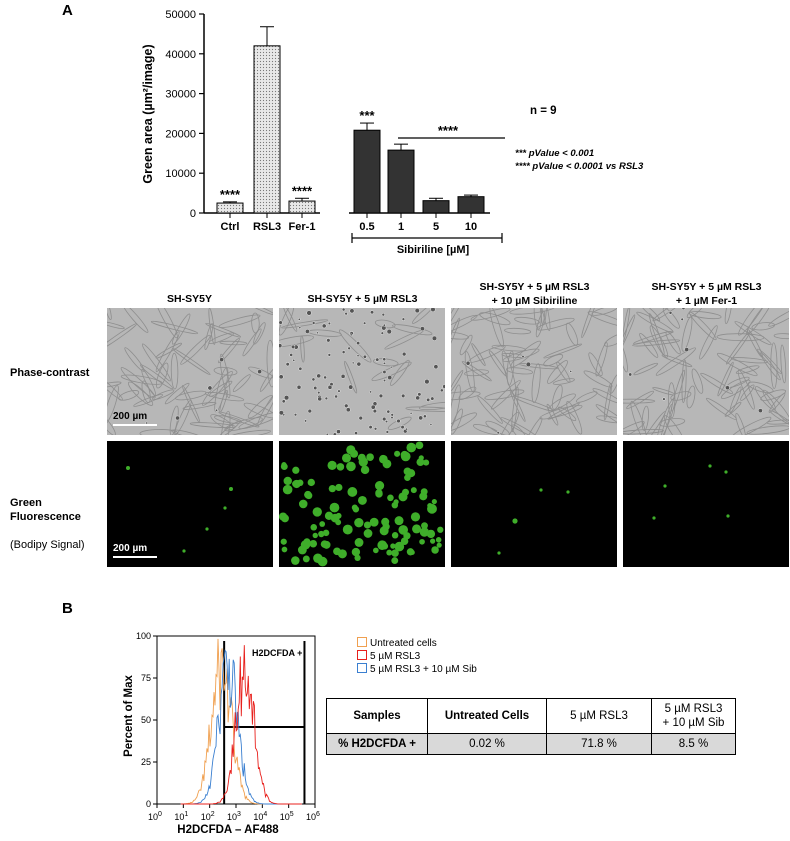  What do you see at coordinates (50, 373) in the screenshot?
I see `row-label-phase-contrast: Phase-contrast` at bounding box center [50, 373].